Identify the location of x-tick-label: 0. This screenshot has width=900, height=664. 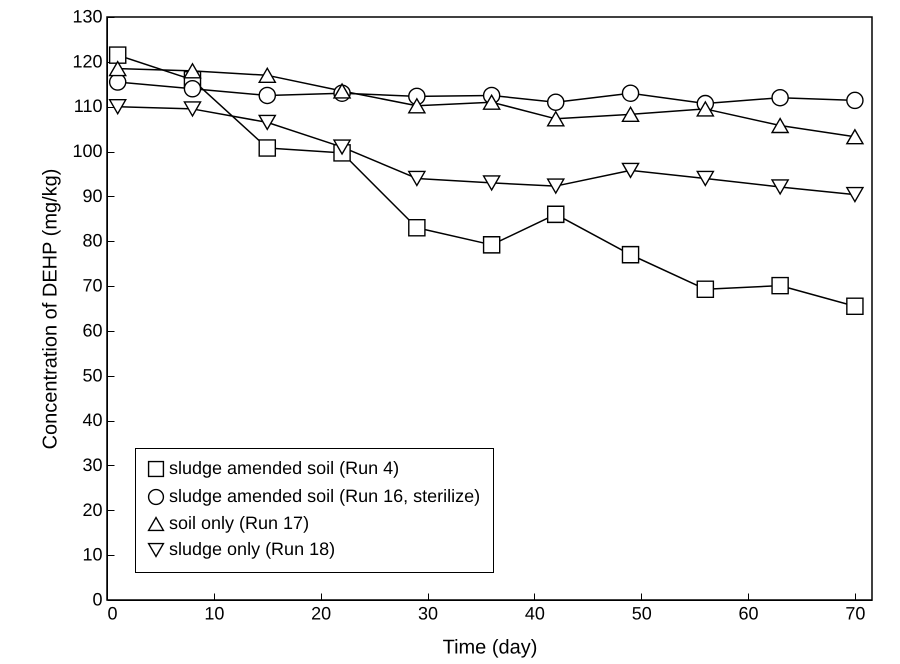
(113, 614).